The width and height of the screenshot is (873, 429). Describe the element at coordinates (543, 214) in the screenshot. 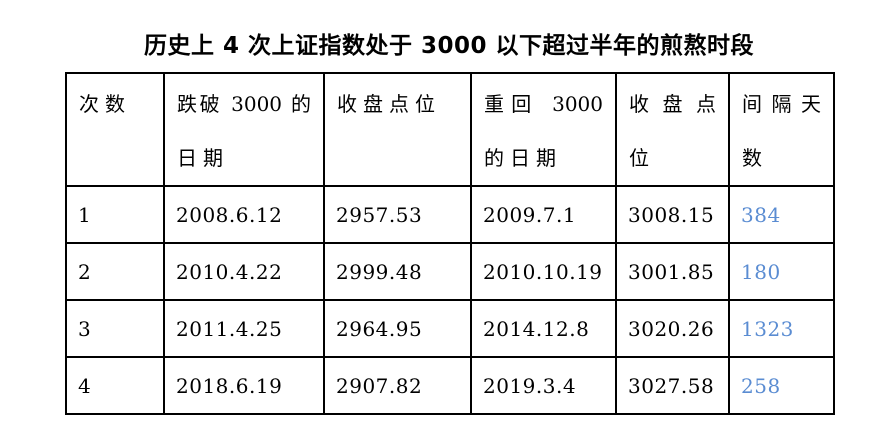

I see `cell-return-date: 2009.7.1` at that location.